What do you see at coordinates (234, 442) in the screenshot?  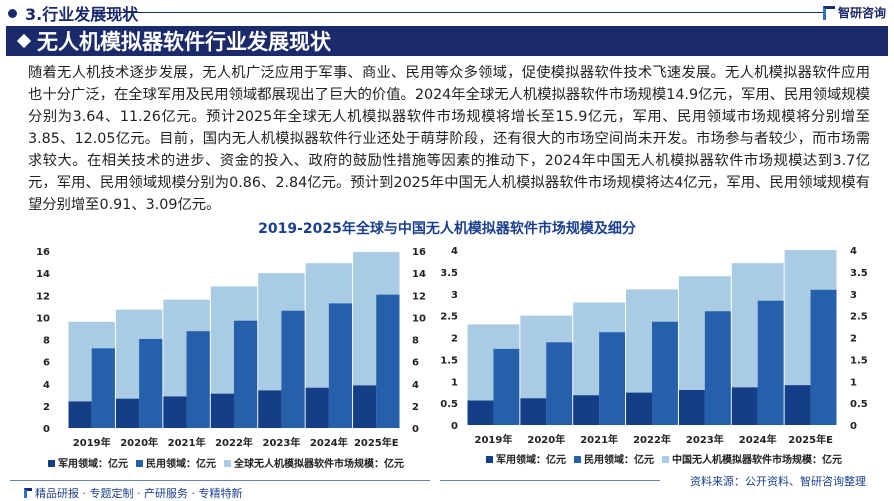 I see `x-tick-label: 2022年` at bounding box center [234, 442].